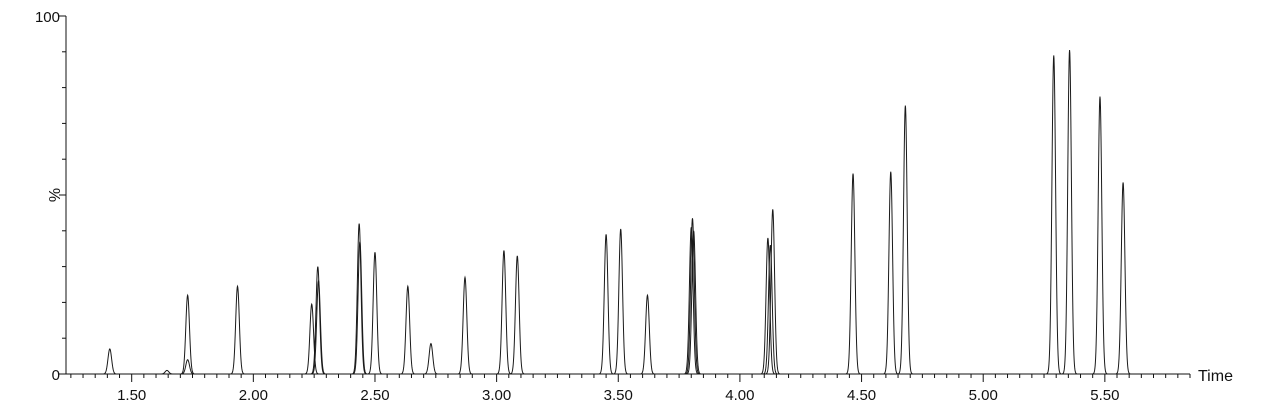 The image size is (1262, 407). I want to click on x-tick-label: 5.50, so click(1104, 395).